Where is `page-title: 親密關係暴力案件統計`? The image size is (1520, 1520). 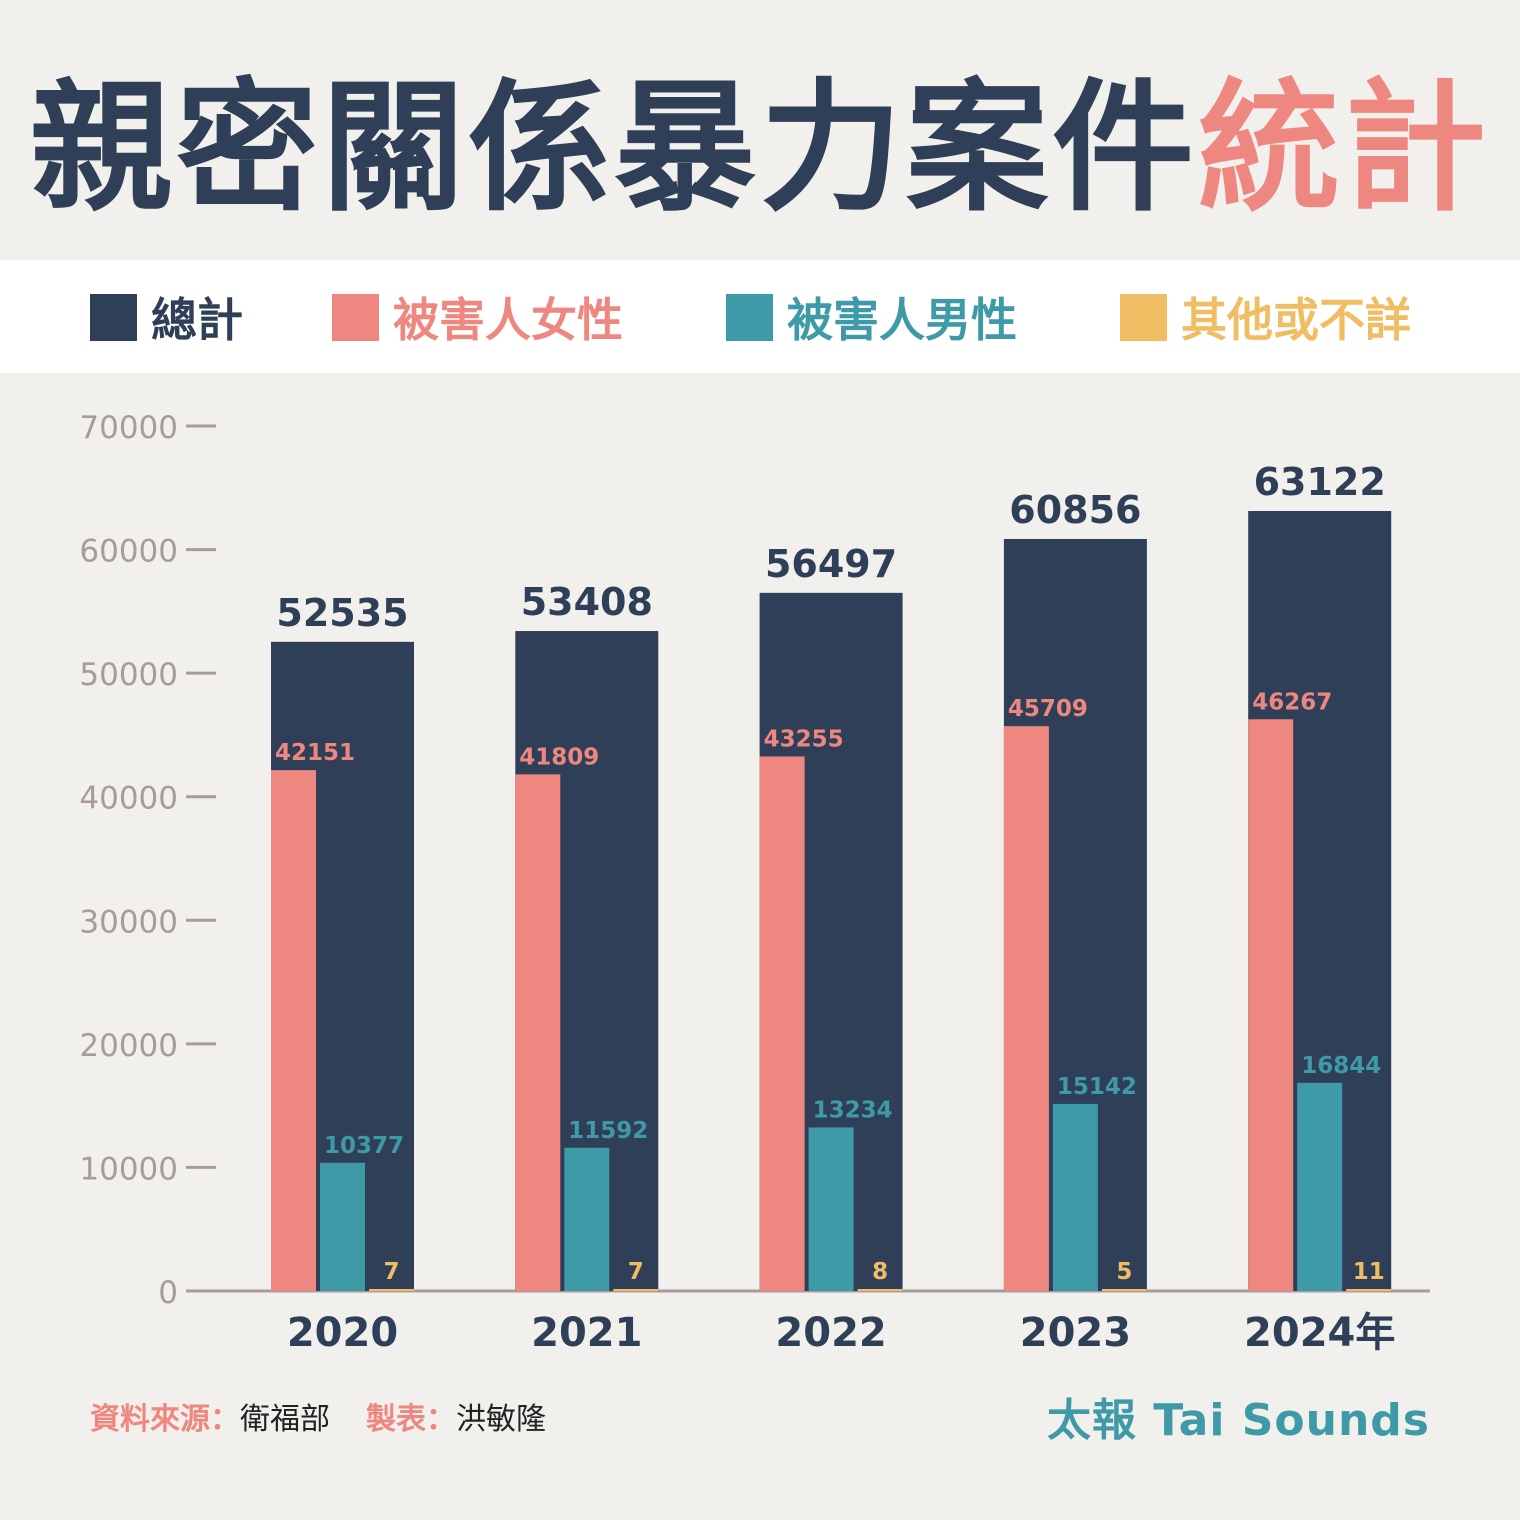
page-title: 親密關係暴力案件統計 is located at coordinates (760, 149).